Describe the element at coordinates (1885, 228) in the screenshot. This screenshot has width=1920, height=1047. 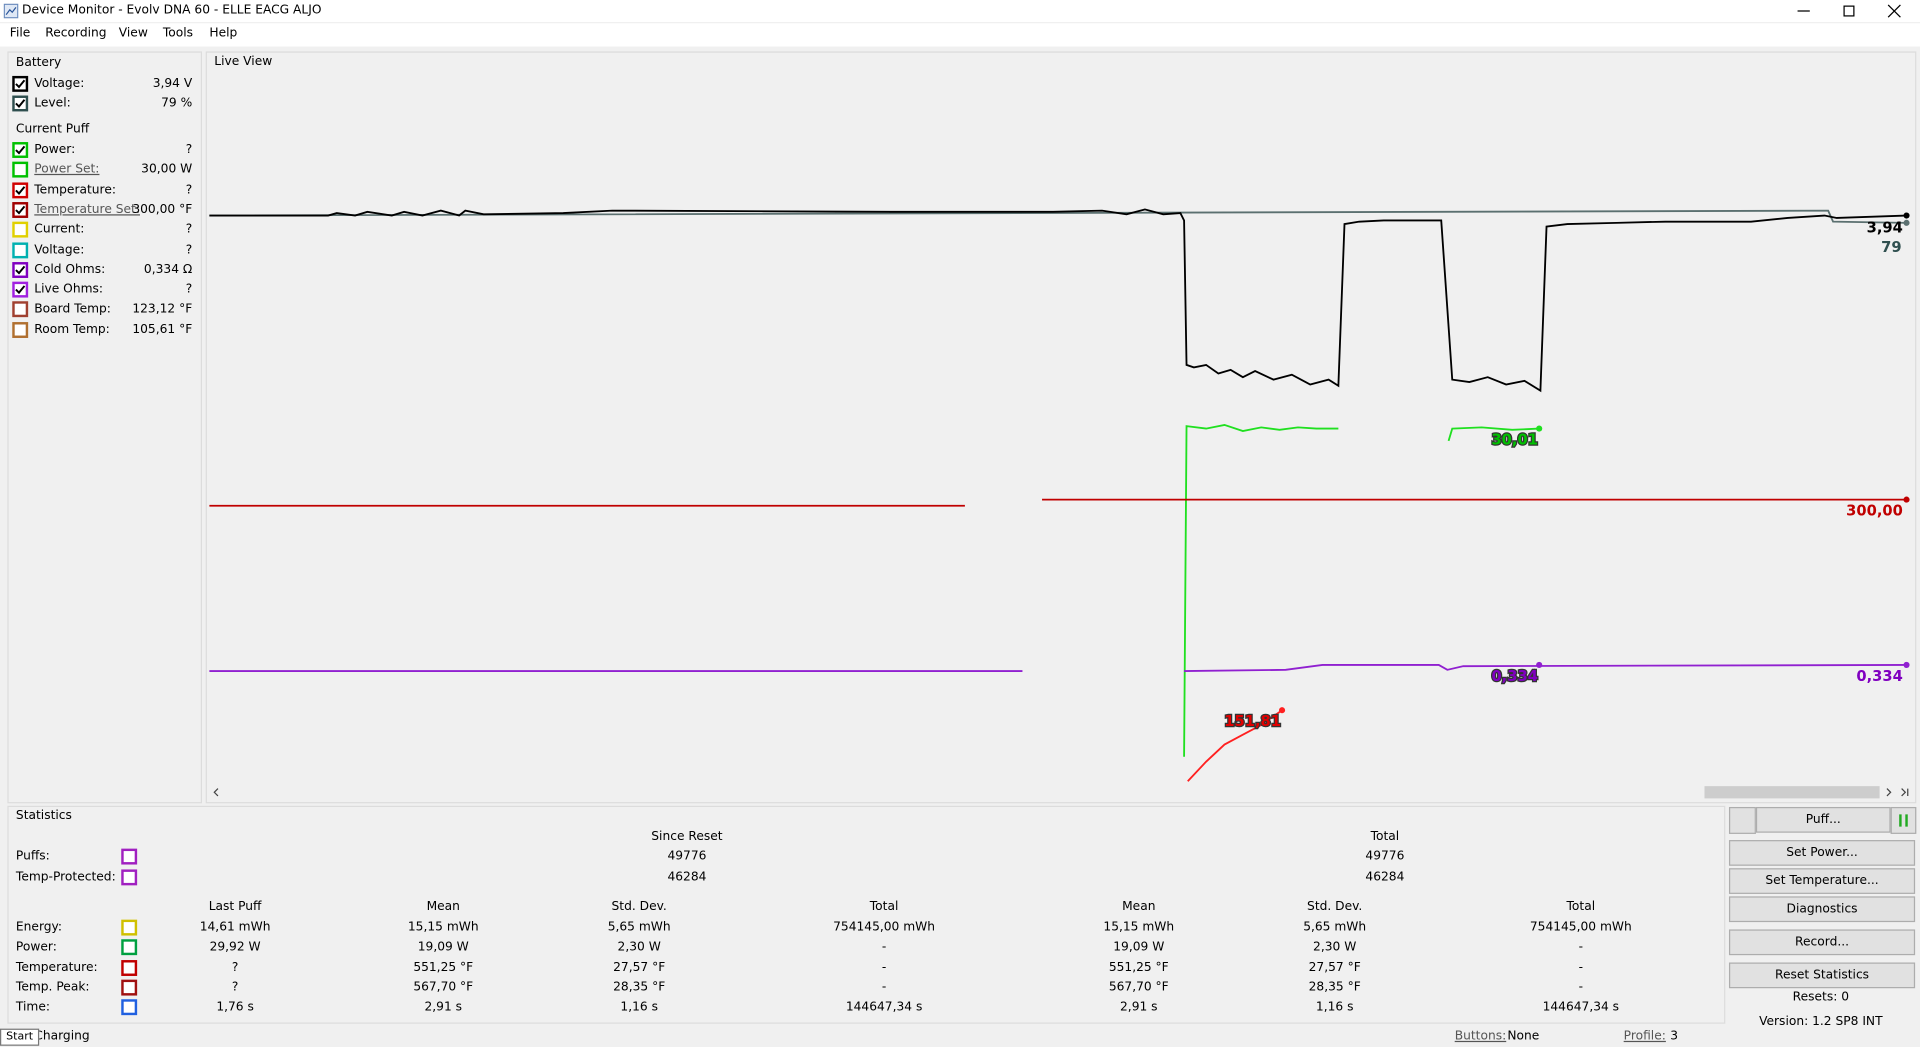
I see `trace-label: 3,94` at that location.